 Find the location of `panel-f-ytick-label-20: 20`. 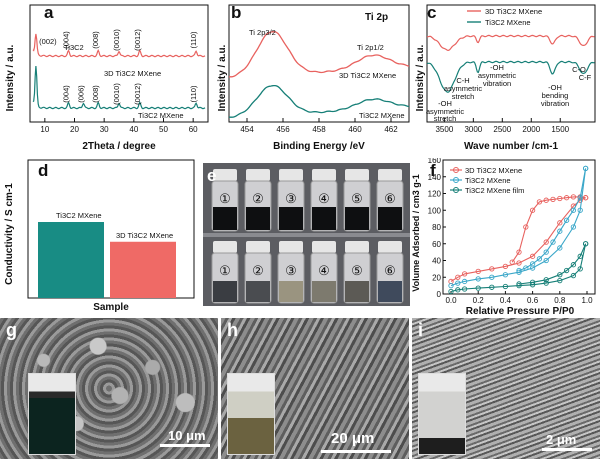

panel-f-ytick-label-20: 20 is located at coordinates (436, 277).